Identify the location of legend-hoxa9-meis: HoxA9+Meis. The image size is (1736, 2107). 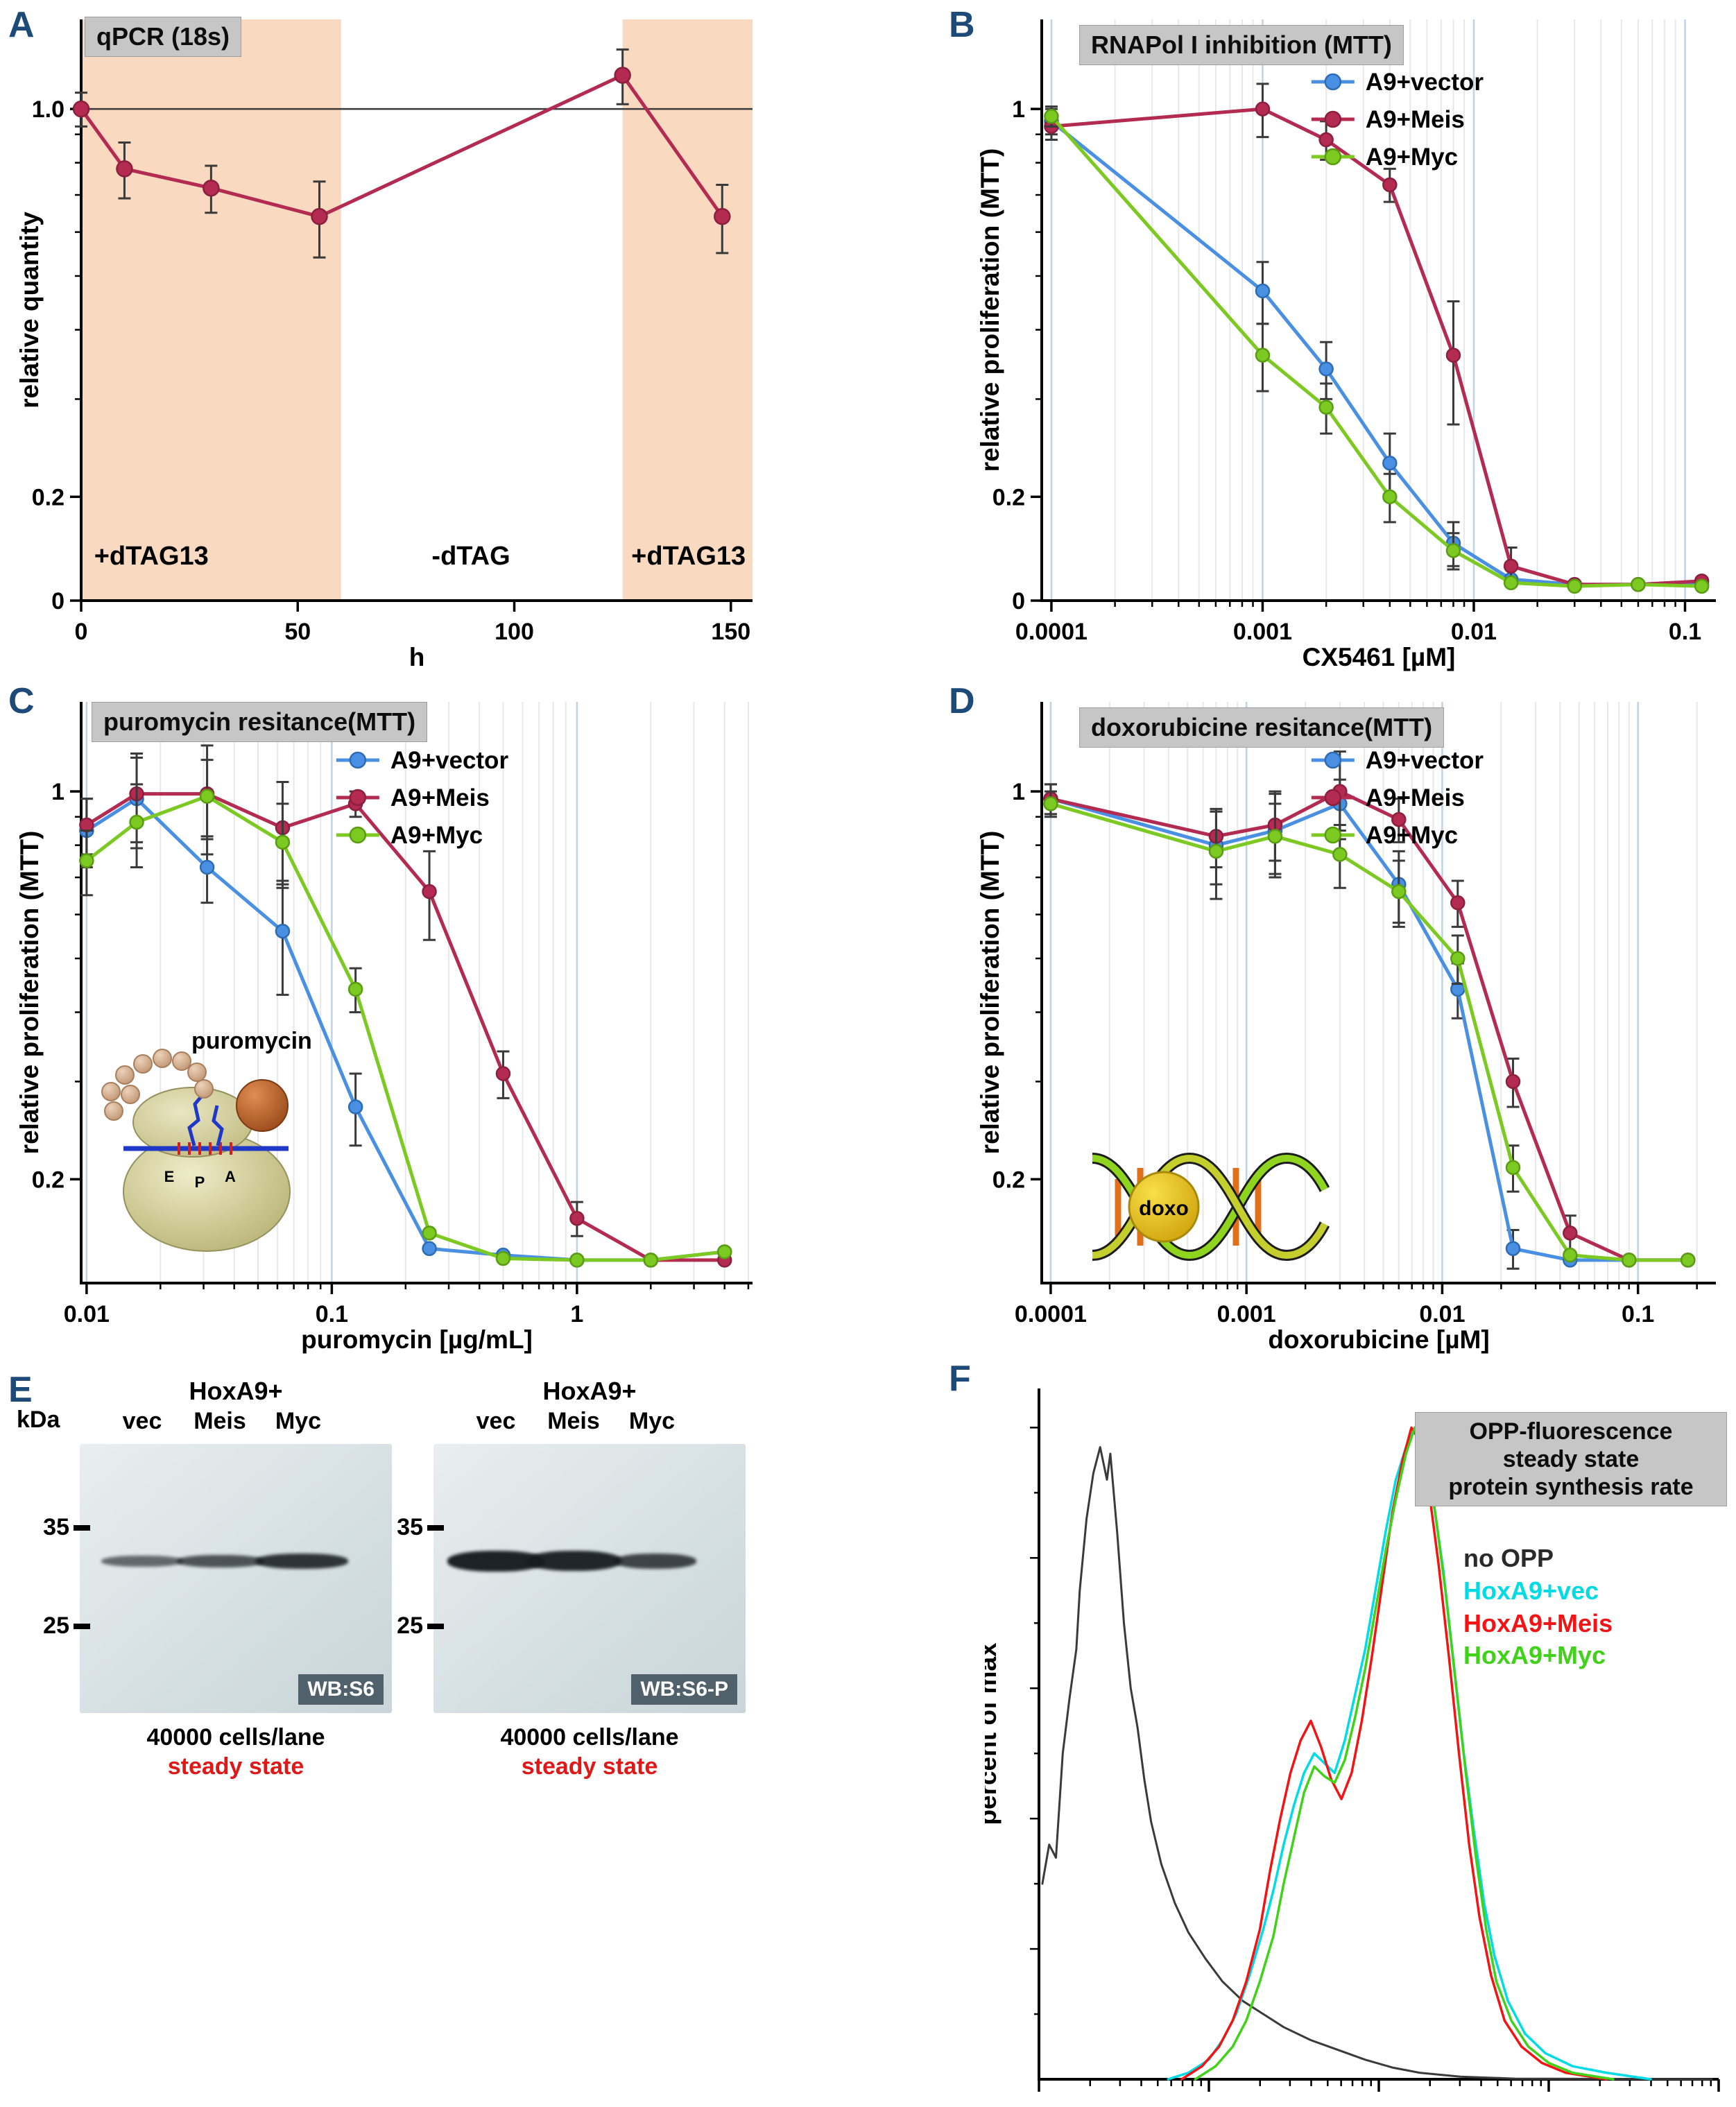
(1538, 1622).